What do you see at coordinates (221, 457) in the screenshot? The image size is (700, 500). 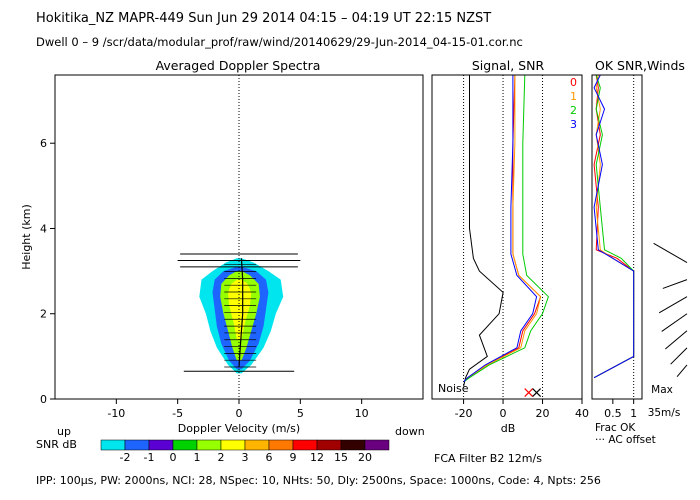 I see `colorbar-tick-label: 2` at bounding box center [221, 457].